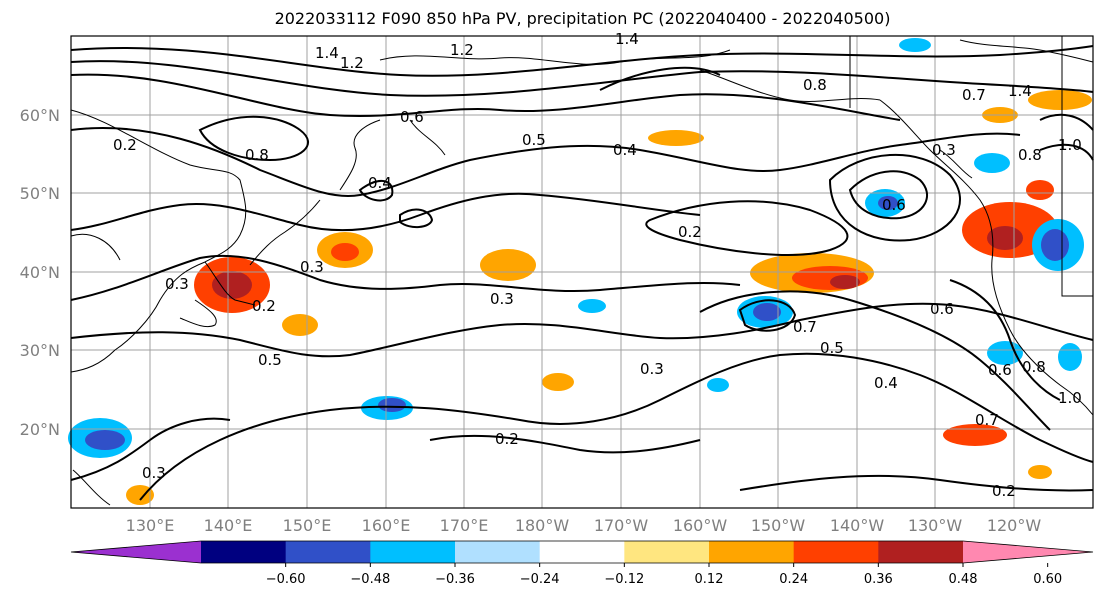 Image resolution: width=1105 pixels, height=601 pixels. What do you see at coordinates (878, 579) in the screenshot?
I see `colorbar-tick-label: 0.36` at bounding box center [878, 579].